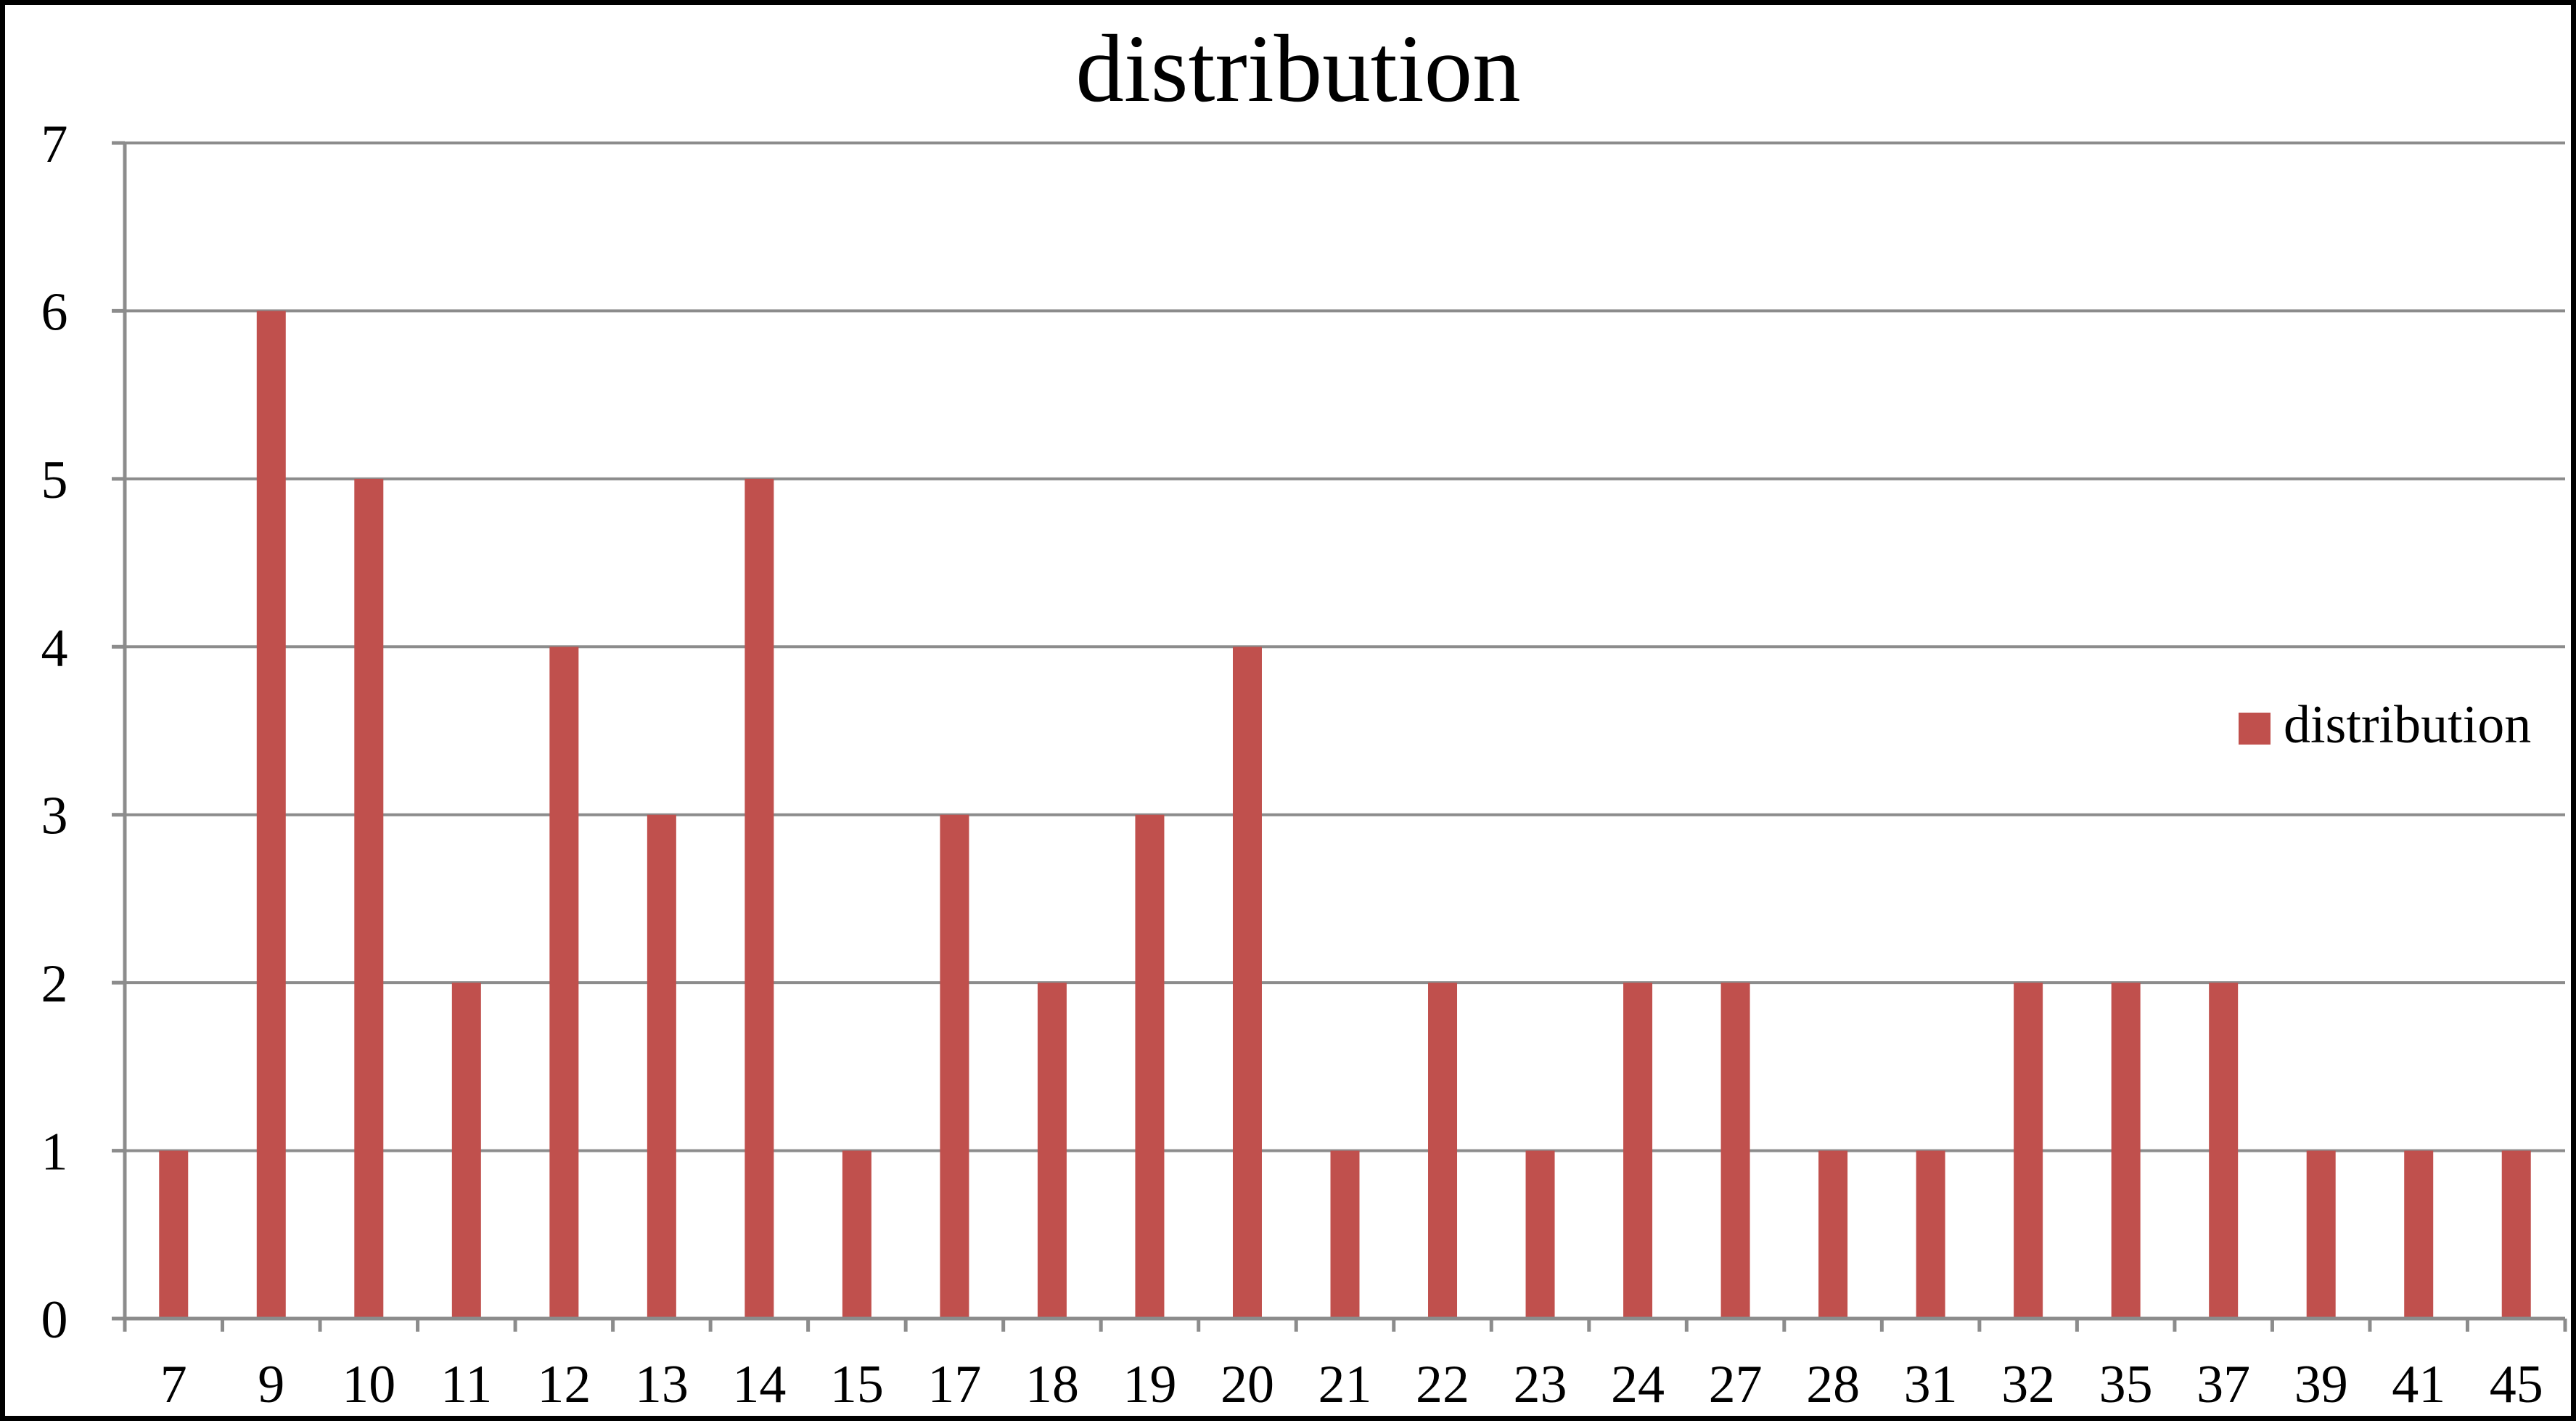  What do you see at coordinates (54, 1153) in the screenshot?
I see `y-tick-label: 1` at bounding box center [54, 1153].